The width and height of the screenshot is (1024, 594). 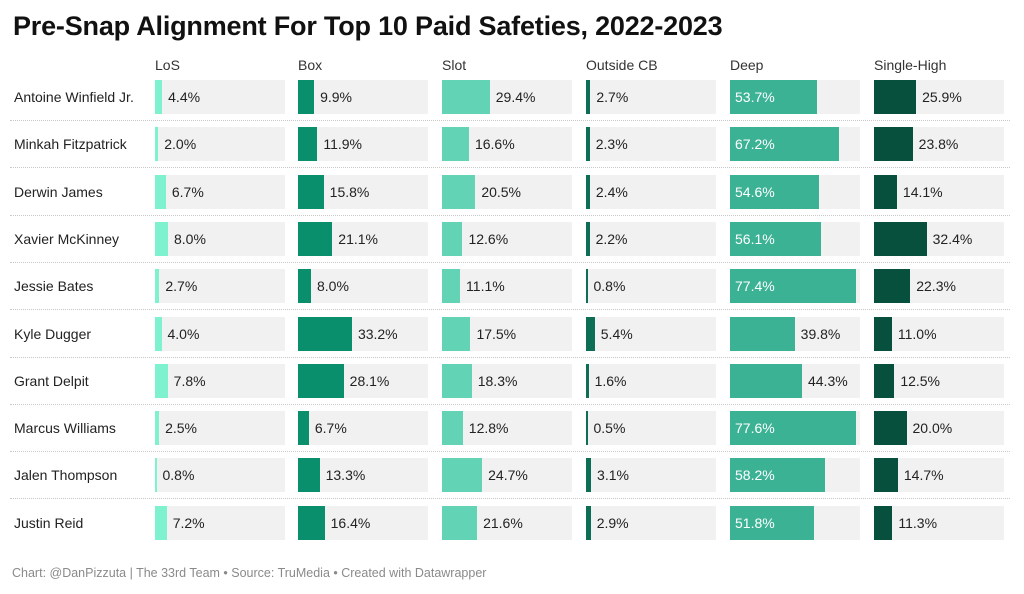 What do you see at coordinates (616, 333) in the screenshot?
I see `value-label: 5.4%` at bounding box center [616, 333].